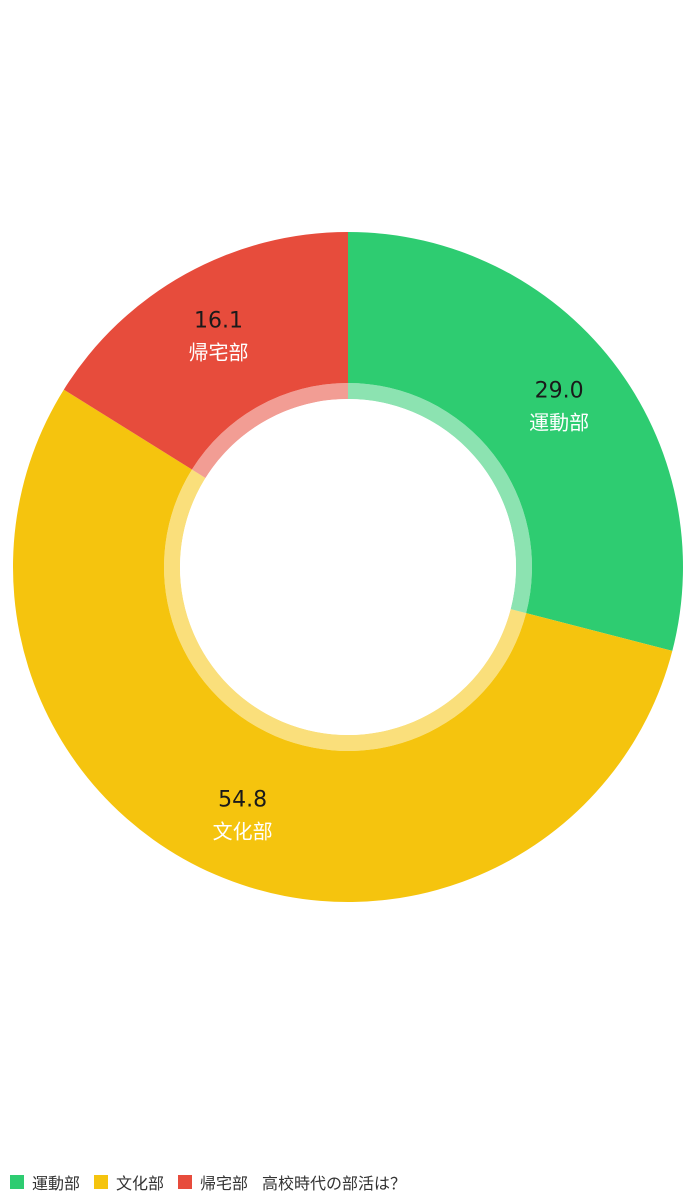  What do you see at coordinates (56, 1183) in the screenshot?
I see `legend-label: 運動部` at bounding box center [56, 1183].